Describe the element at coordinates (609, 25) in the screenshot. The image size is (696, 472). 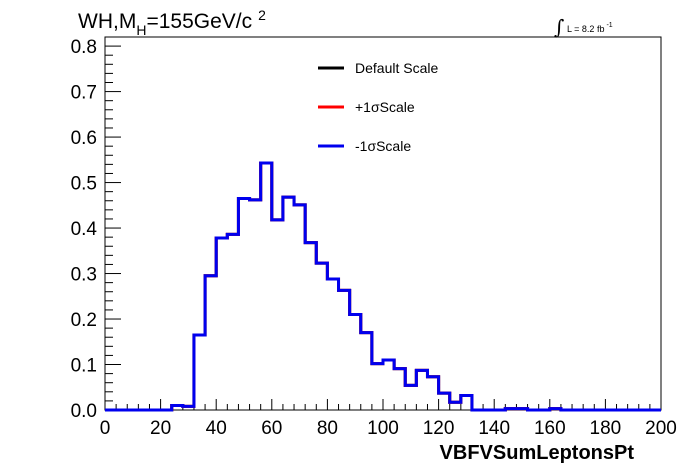
I see `luminosity-exponent: -1` at that location.